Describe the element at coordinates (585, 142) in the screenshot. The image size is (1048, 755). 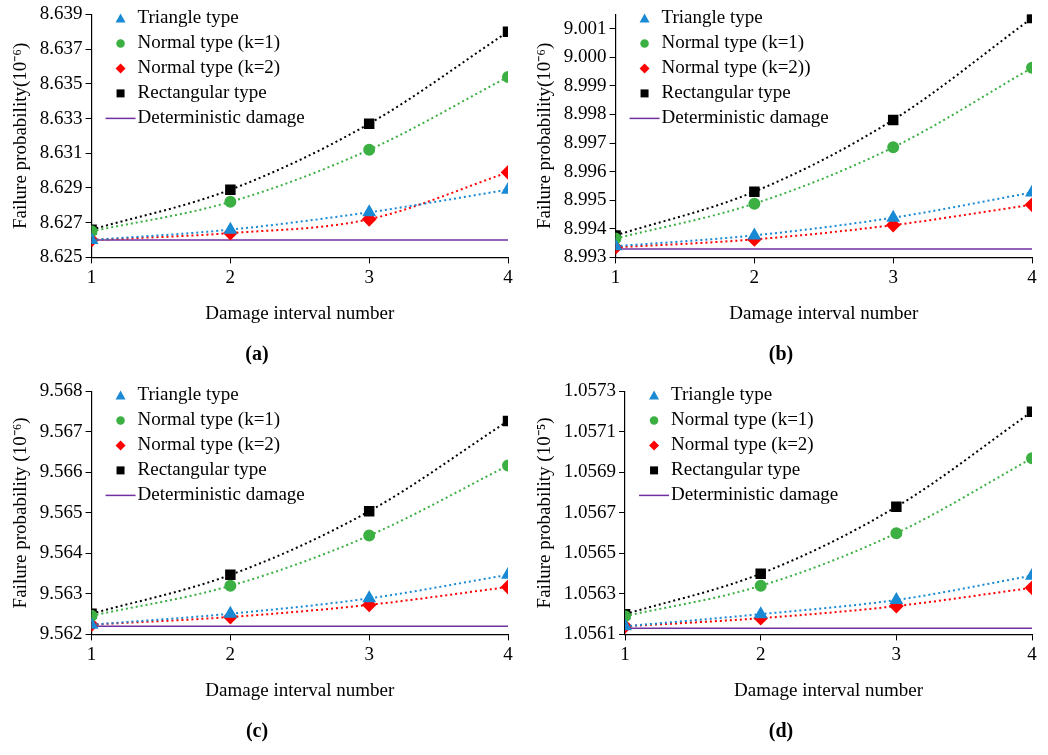
I see `y-tick-label: 8.997` at that location.